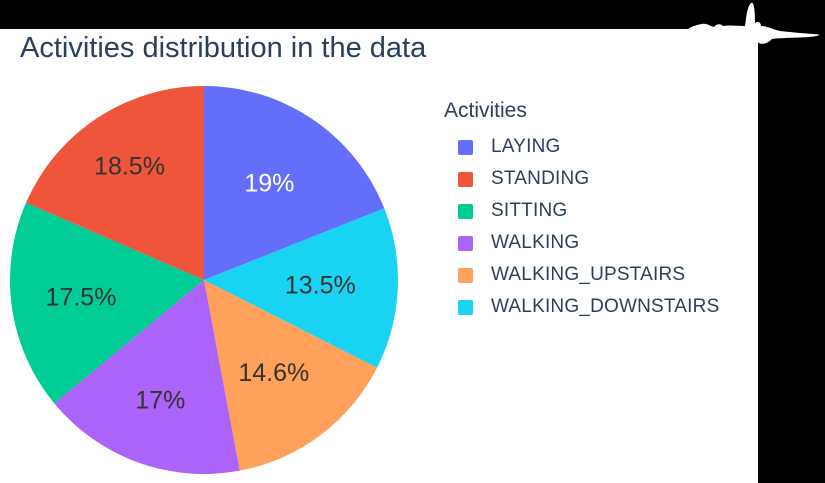 The height and width of the screenshot is (483, 825). I want to click on legend-swatch-standing, so click(465, 179).